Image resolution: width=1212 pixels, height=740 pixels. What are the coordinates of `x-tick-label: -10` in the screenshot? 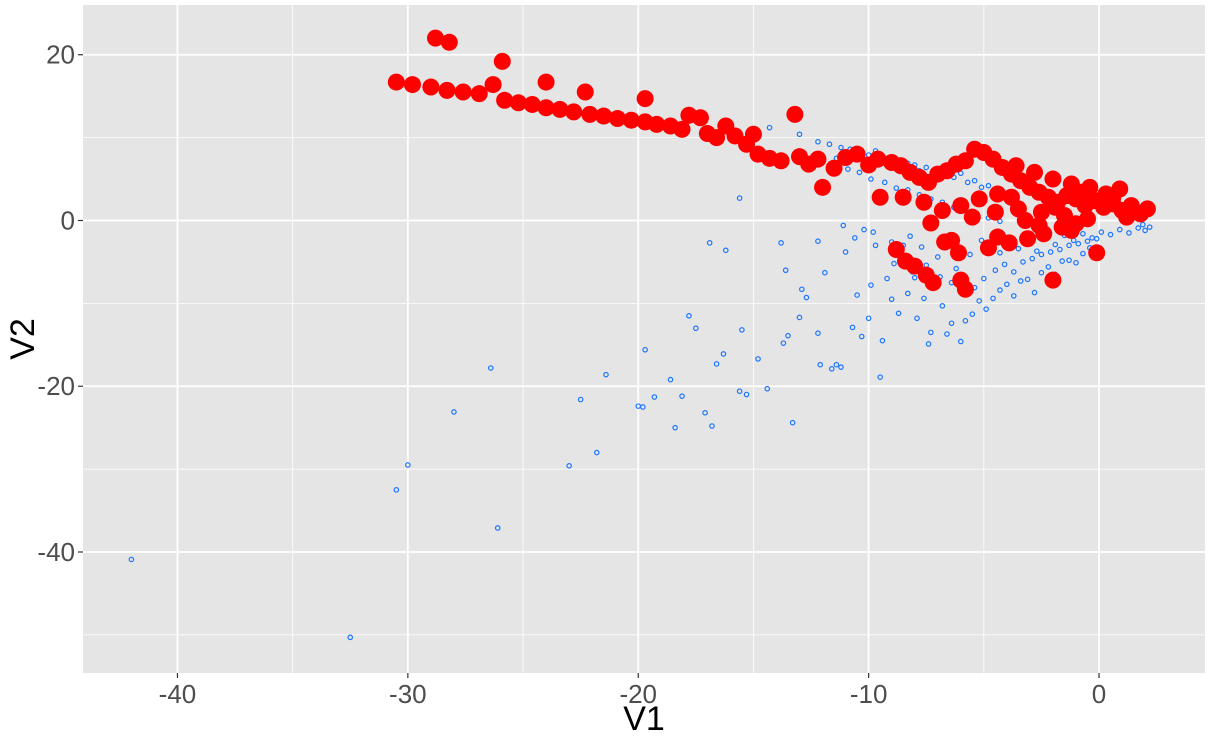 It's located at (869, 694).